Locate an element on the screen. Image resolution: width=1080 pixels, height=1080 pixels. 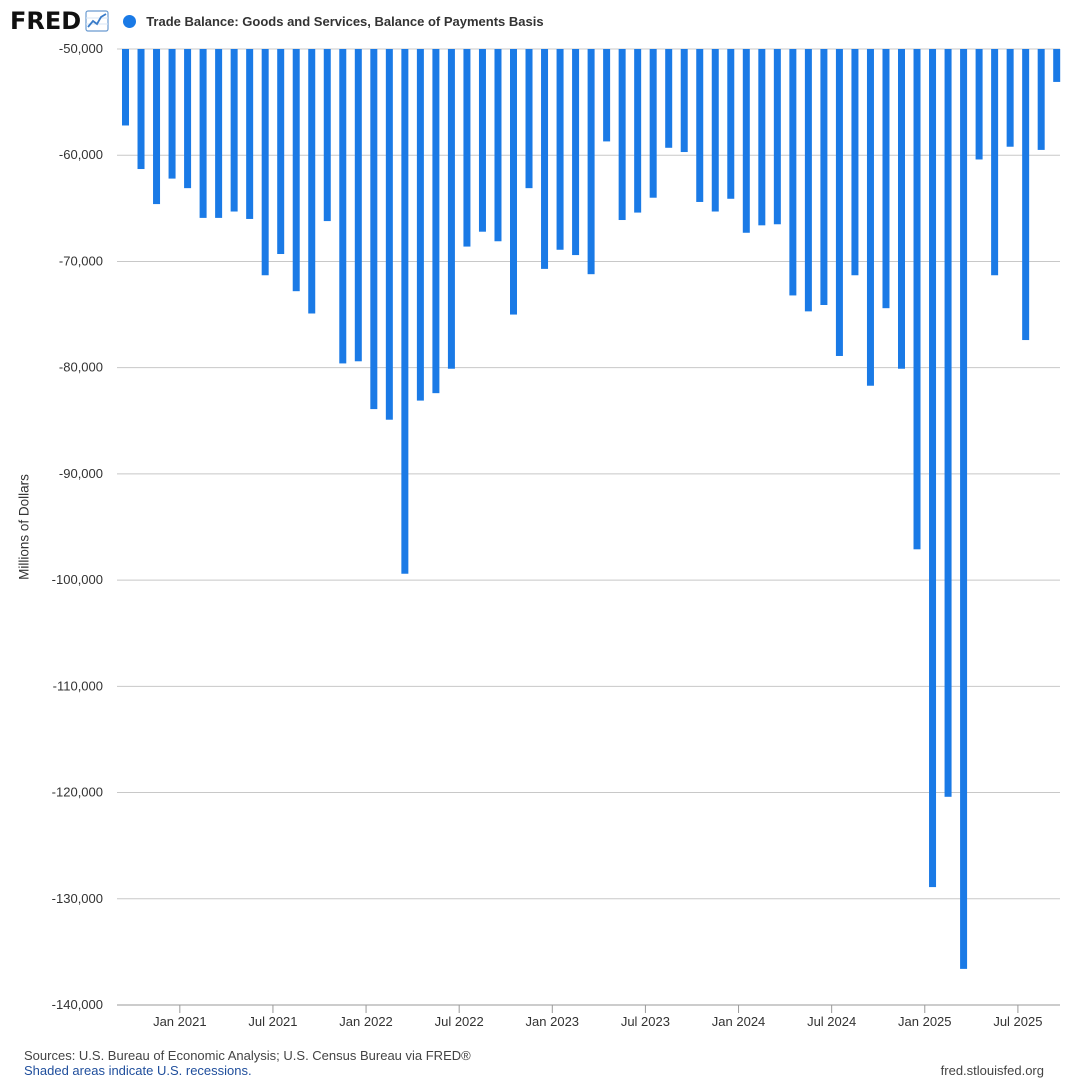
x-tick-label: Jan 2023 is located at coordinates (553, 1021).